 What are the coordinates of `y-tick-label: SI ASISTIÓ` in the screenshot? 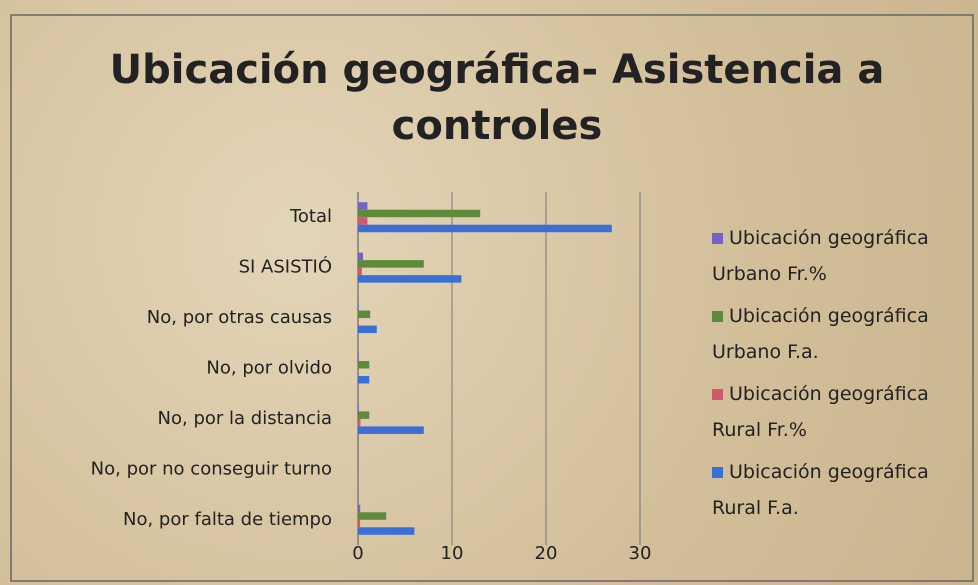 It's located at (285, 267).